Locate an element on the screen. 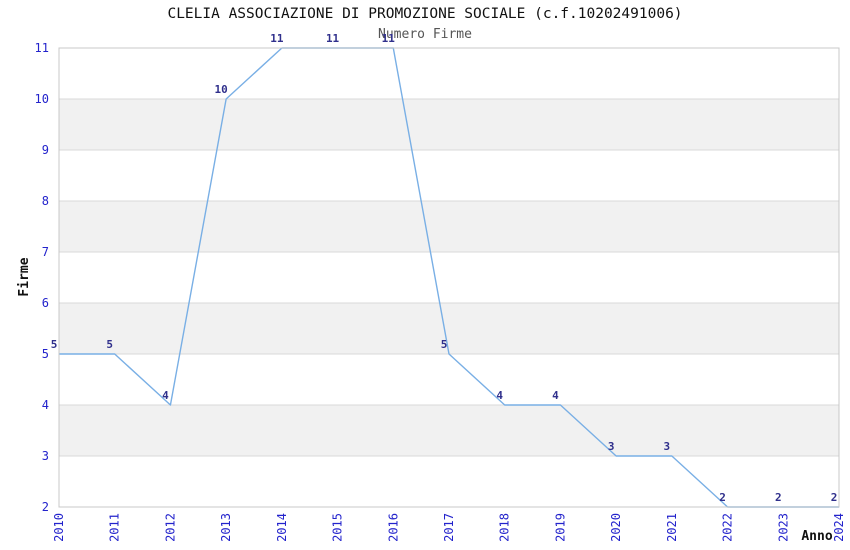 This screenshot has width=850, height=550. x-tick-label: 2018 is located at coordinates (505, 527).